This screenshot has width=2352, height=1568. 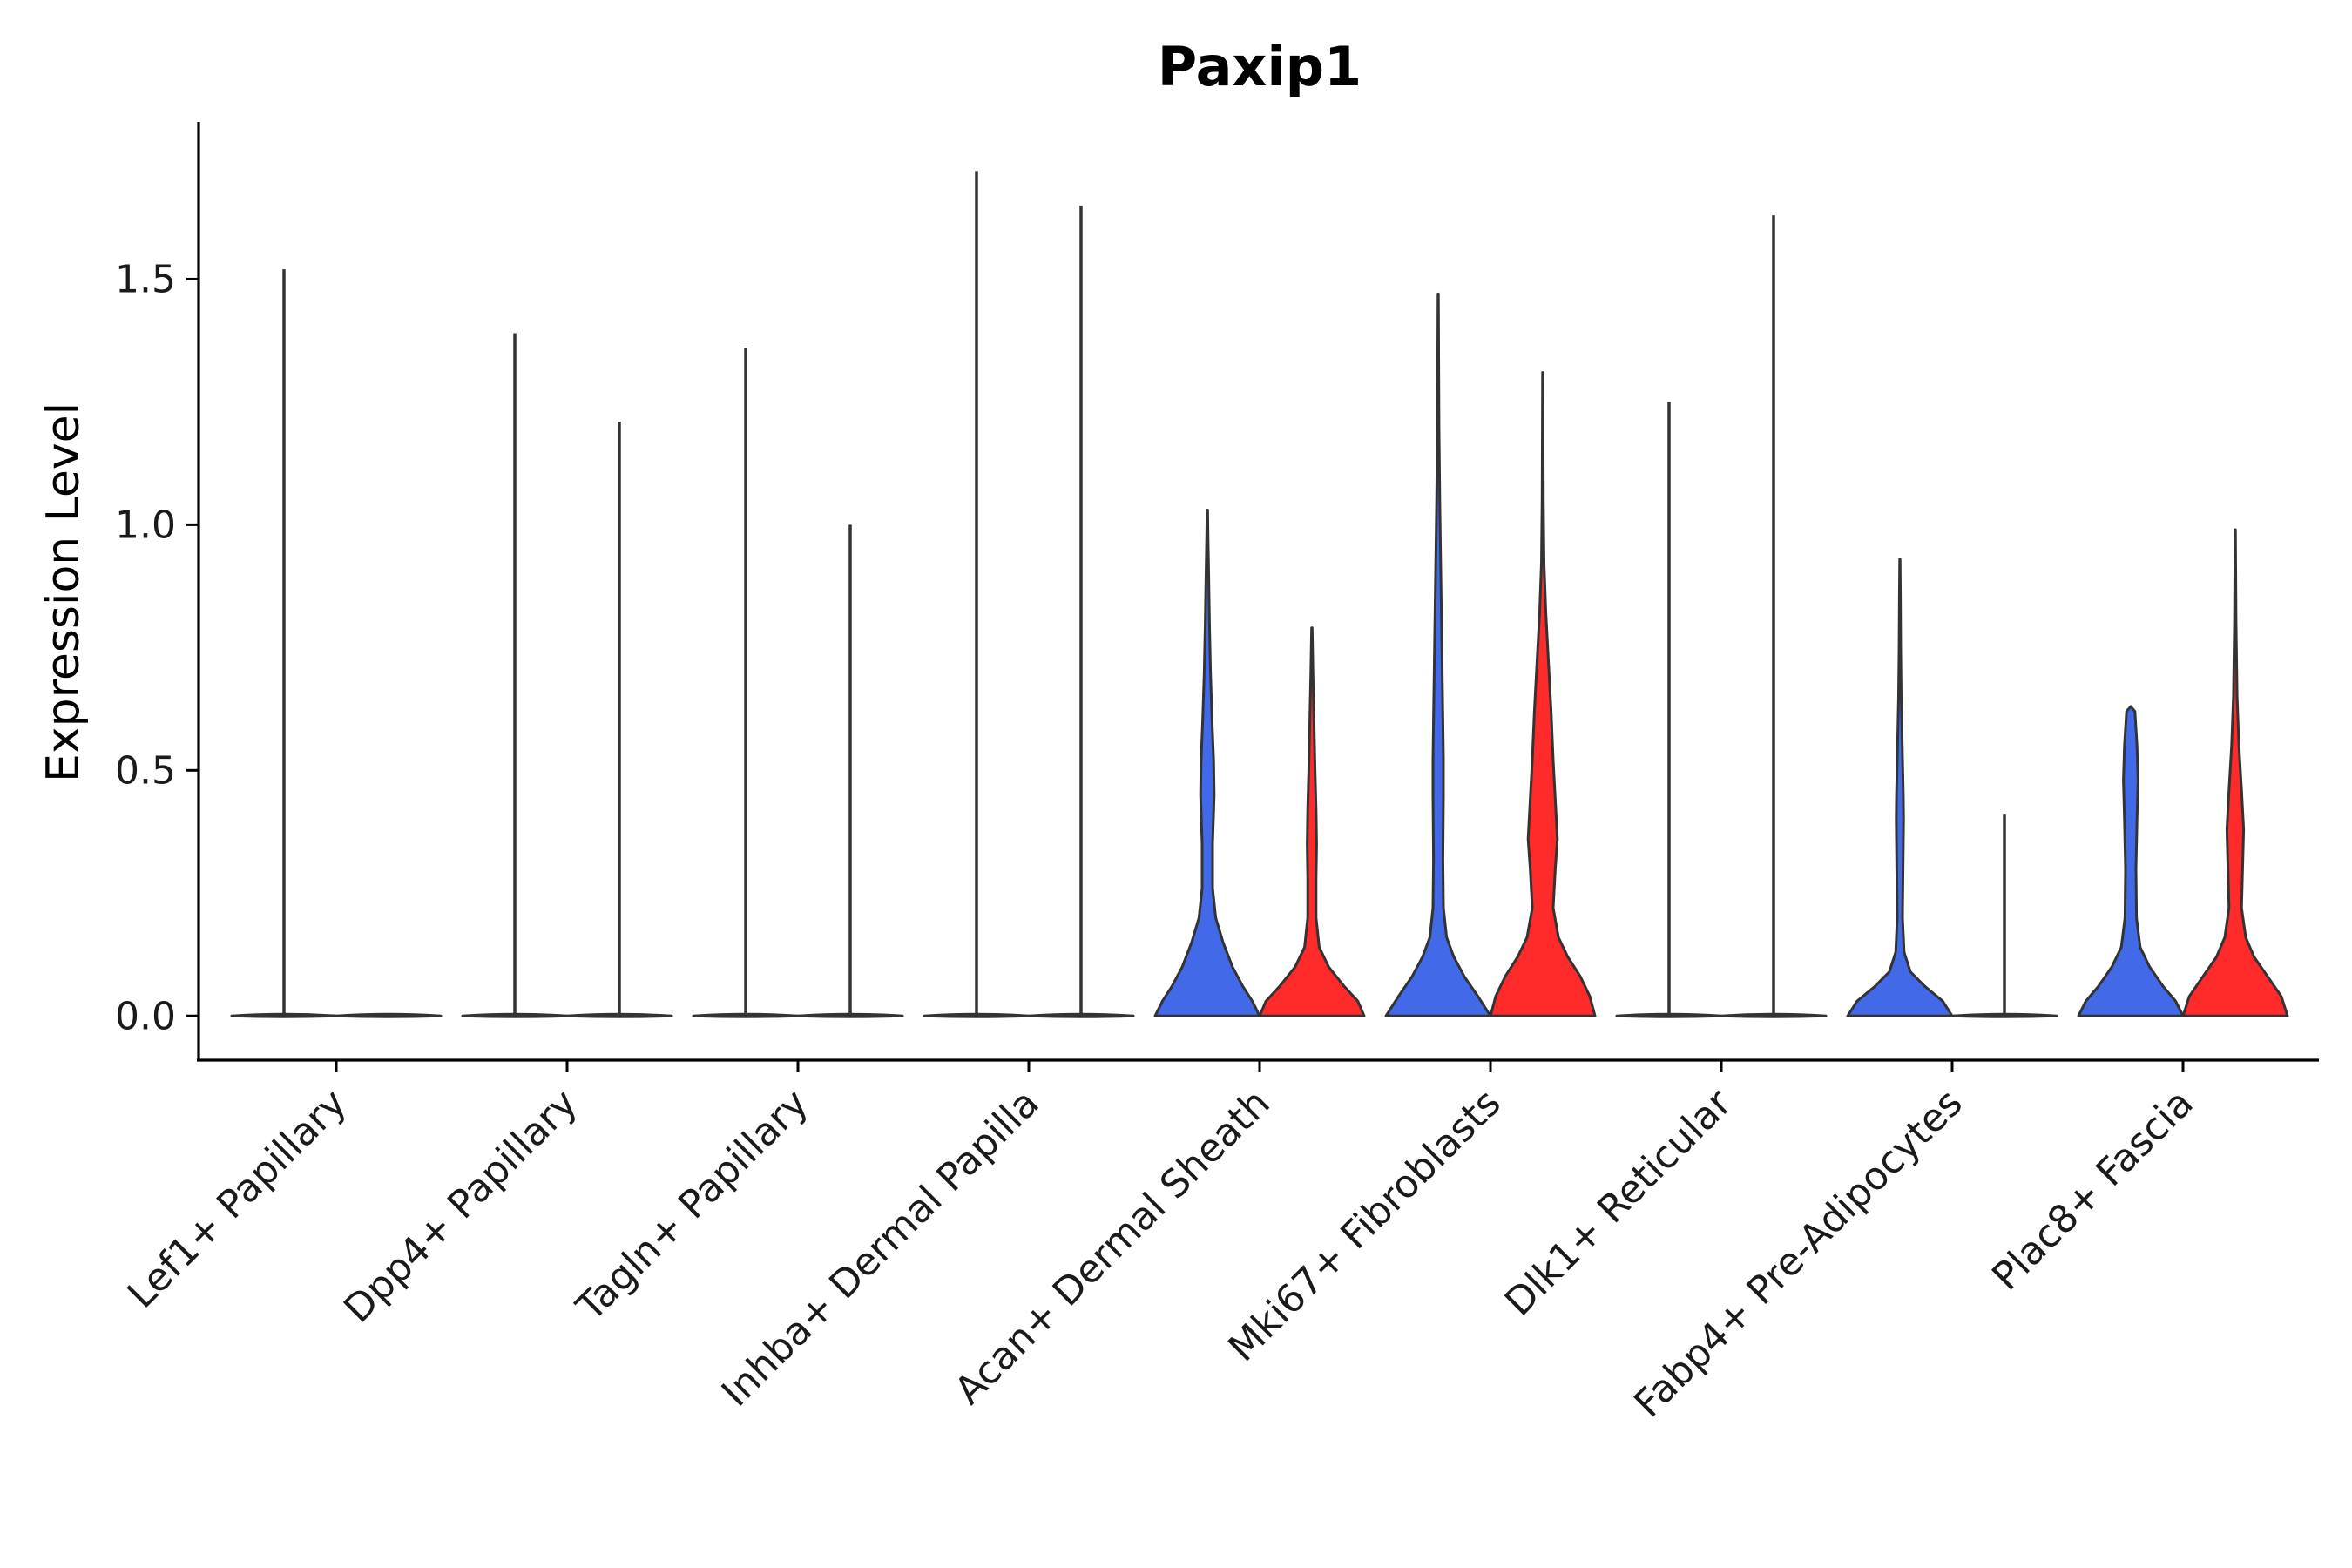 I want to click on chart-title: Paxip1, so click(x=1260, y=66).